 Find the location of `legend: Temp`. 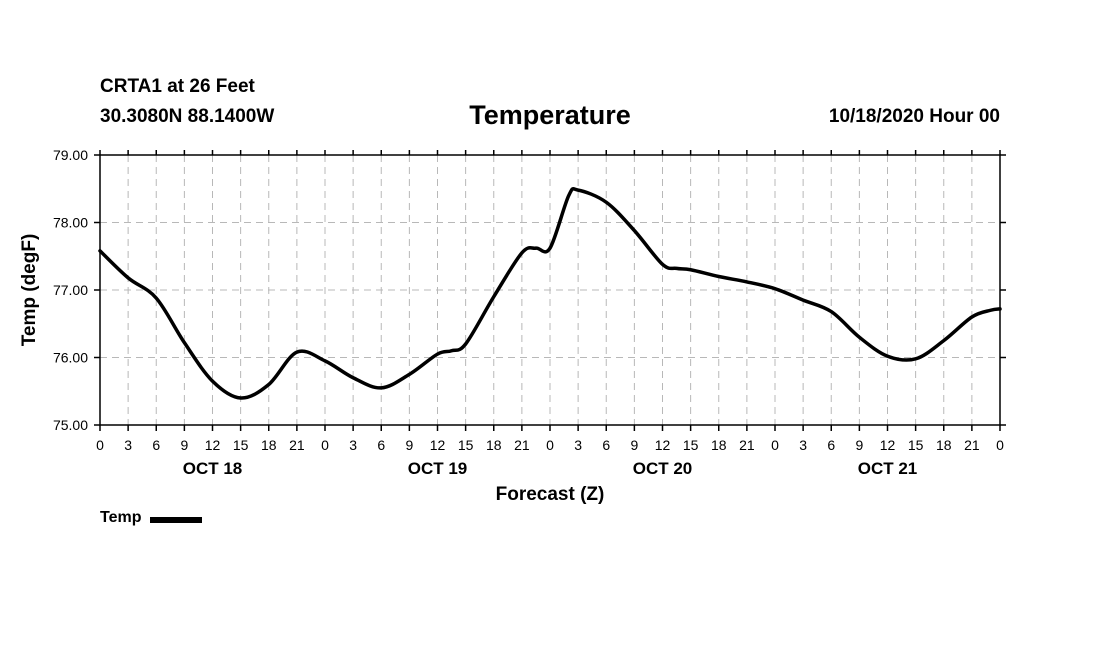

legend: Temp is located at coordinates (151, 518).